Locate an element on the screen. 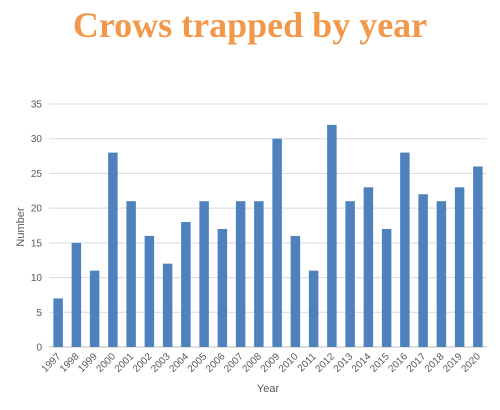 This screenshot has width=500, height=410. x-tick-label: 2020 is located at coordinates (471, 363).